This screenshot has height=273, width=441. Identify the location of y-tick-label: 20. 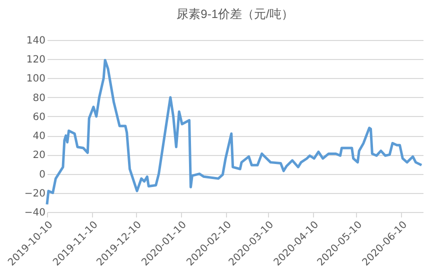
(39, 156).